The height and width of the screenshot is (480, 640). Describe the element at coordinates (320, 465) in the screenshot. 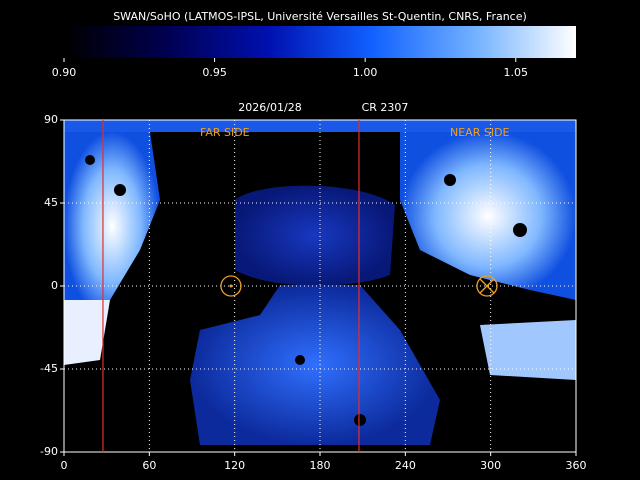

I see `x-tick-label: 180` at that location.